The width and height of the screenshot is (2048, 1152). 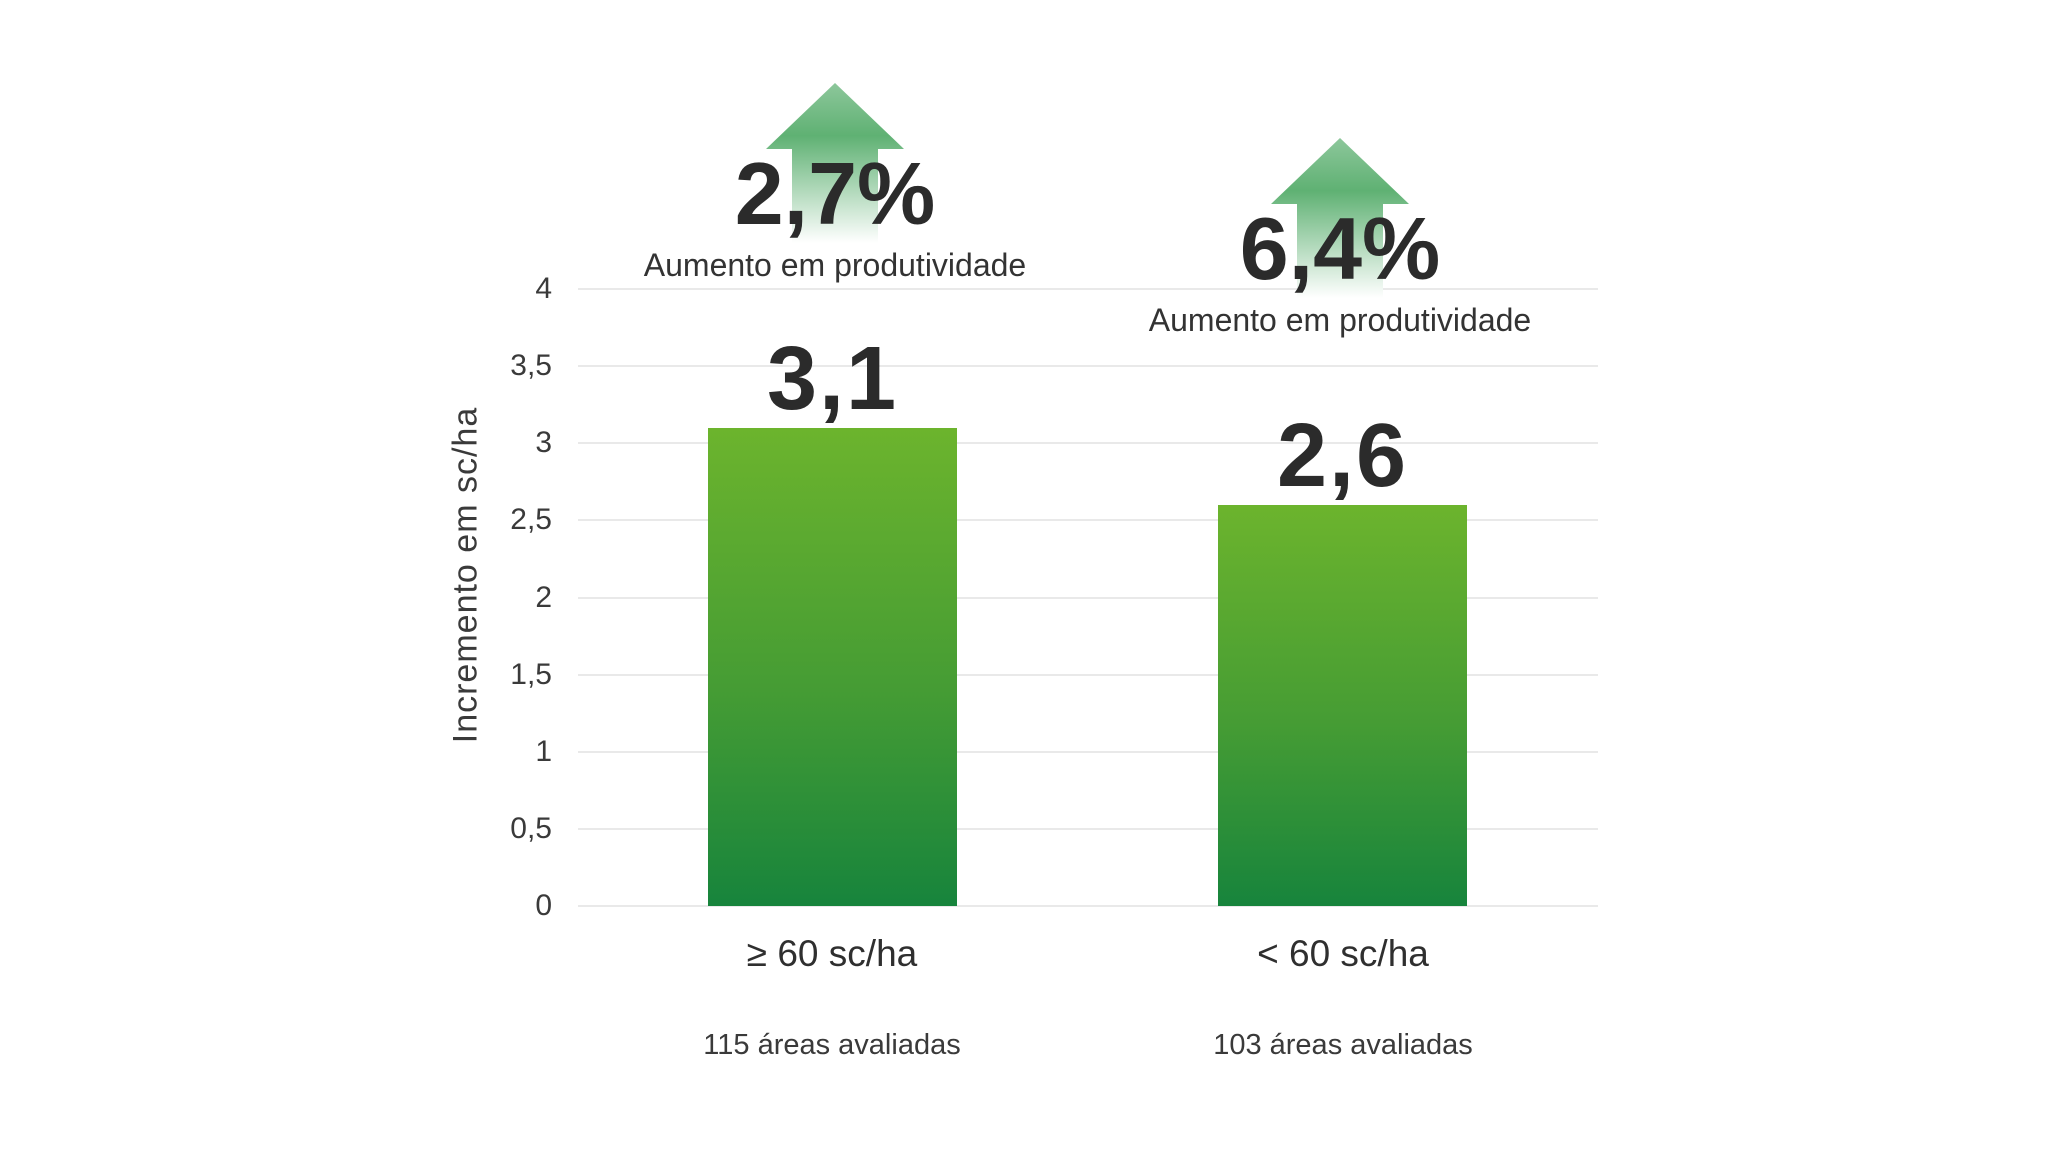 I want to click on bar-group-low-yield: 2,6, so click(x=1342, y=597).